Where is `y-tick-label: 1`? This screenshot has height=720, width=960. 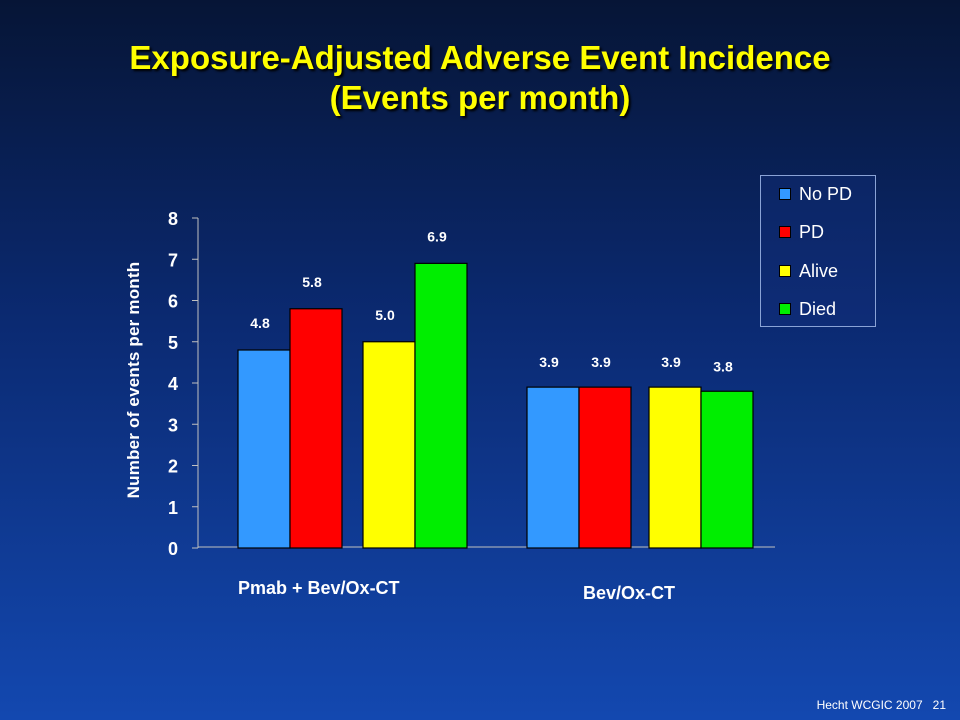 y-tick-label: 1 is located at coordinates (173, 508).